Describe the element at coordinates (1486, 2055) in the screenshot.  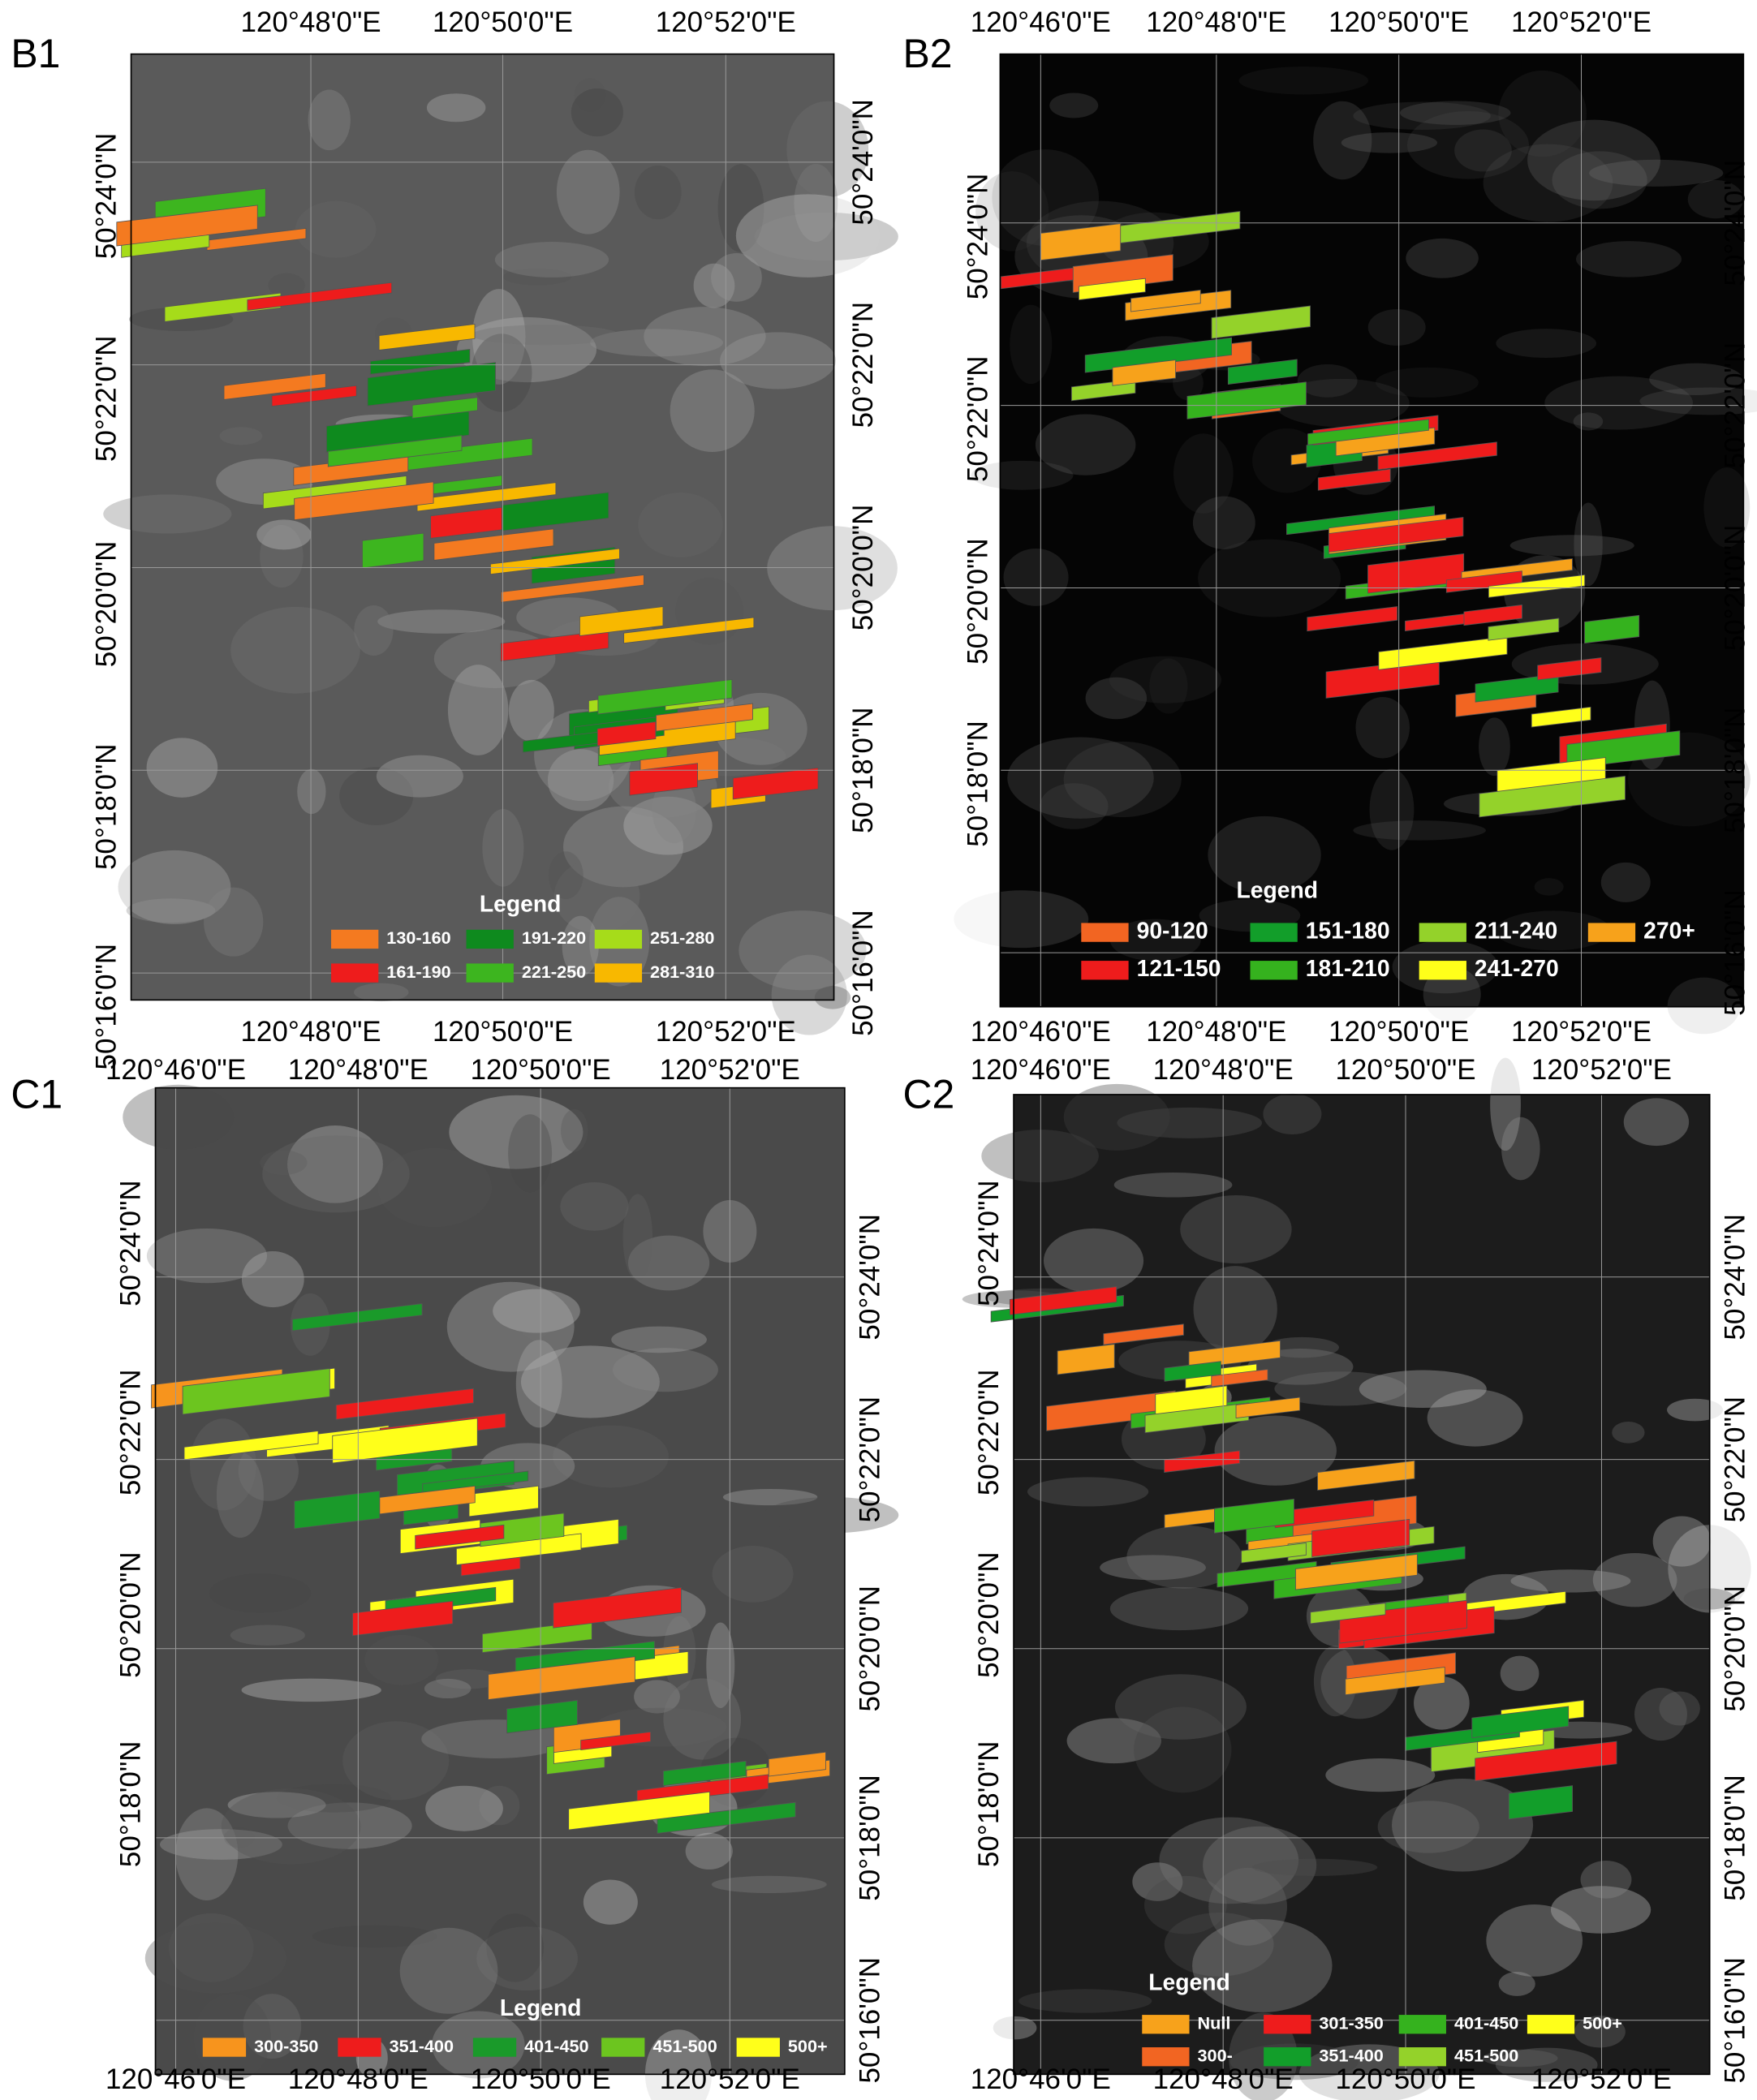
I see `legend-label: 451-500` at that location.